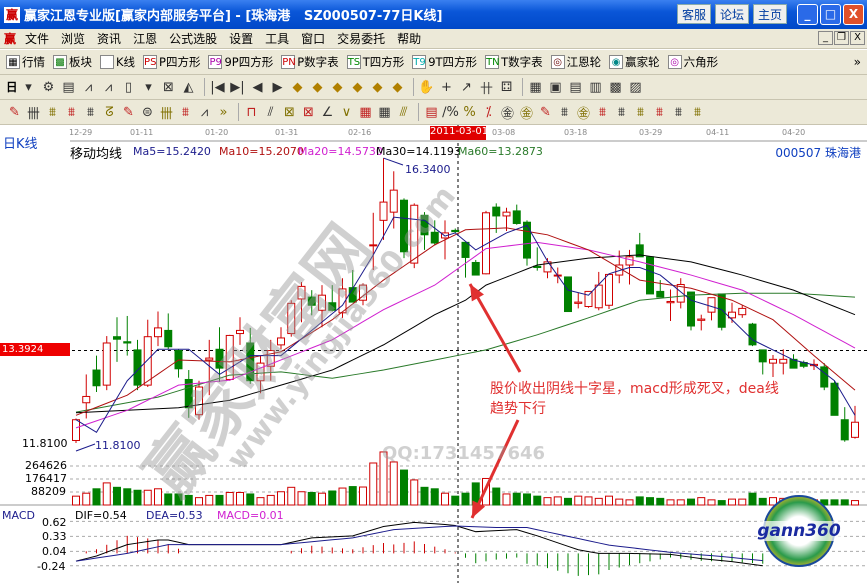 The image size is (867, 583). I want to click on drawing-tool-icon: », so click(223, 112).